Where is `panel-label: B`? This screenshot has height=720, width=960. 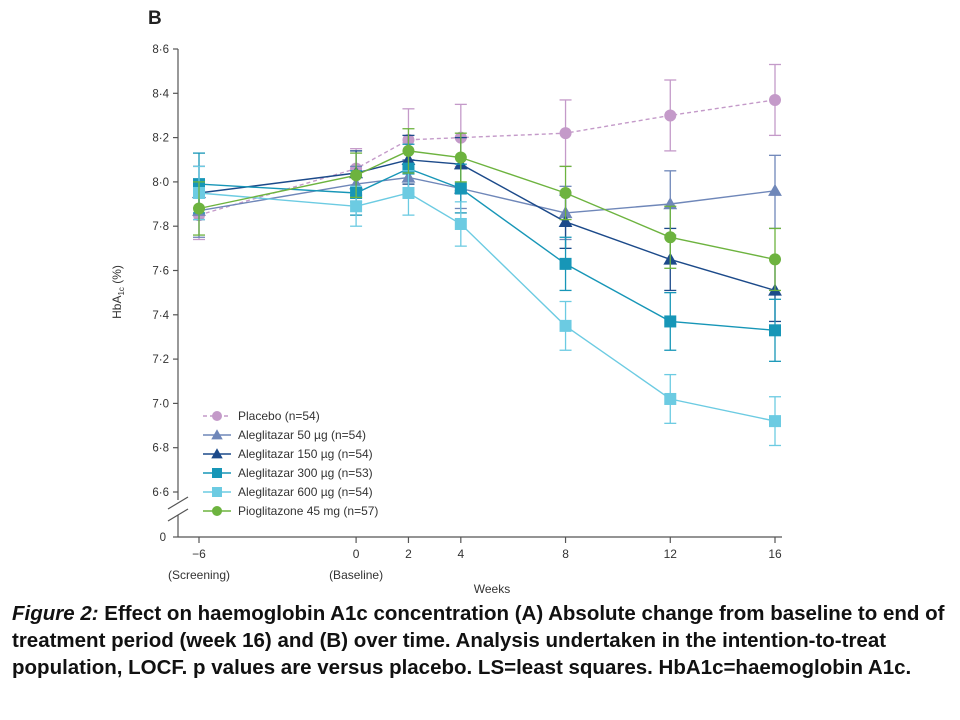
panel-label: B is located at coordinates (155, 18).